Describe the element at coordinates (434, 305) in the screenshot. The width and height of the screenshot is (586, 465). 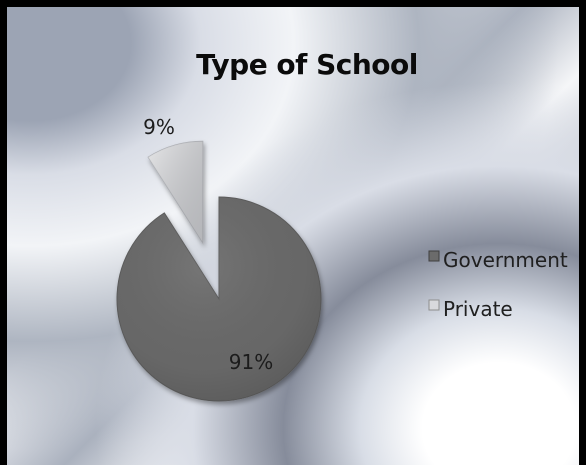
I see `legend-swatch-private` at that location.